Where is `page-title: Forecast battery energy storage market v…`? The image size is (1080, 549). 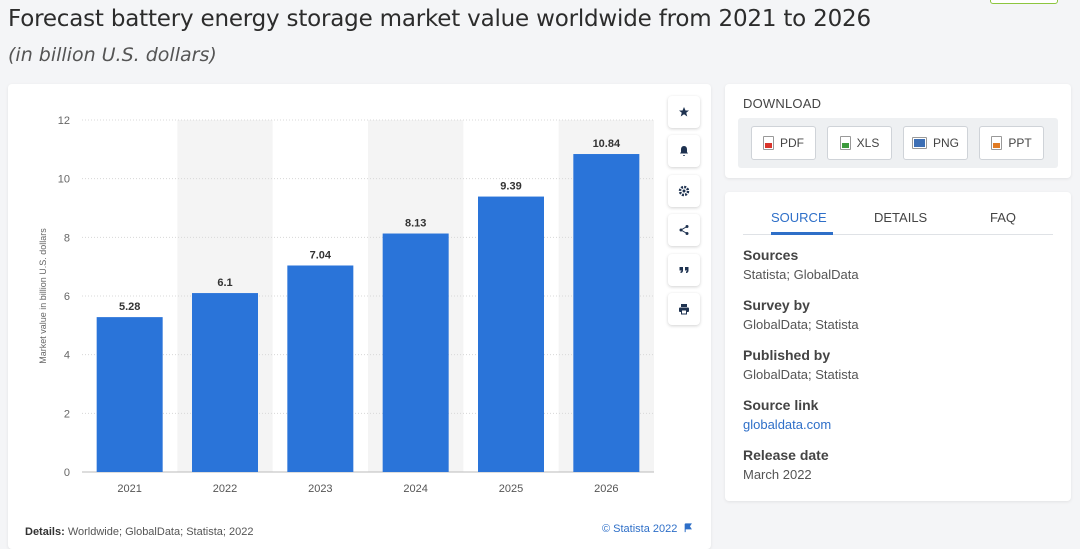
page-title: Forecast battery energy storage market v… is located at coordinates (439, 19).